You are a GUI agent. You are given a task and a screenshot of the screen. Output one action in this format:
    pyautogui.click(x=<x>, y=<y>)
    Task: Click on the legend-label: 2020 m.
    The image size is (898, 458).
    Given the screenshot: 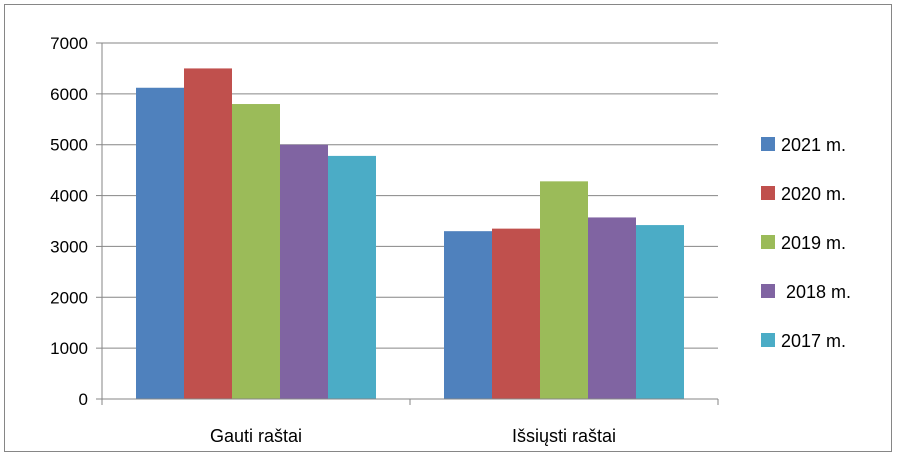 What is the action you would take?
    pyautogui.click(x=813, y=194)
    